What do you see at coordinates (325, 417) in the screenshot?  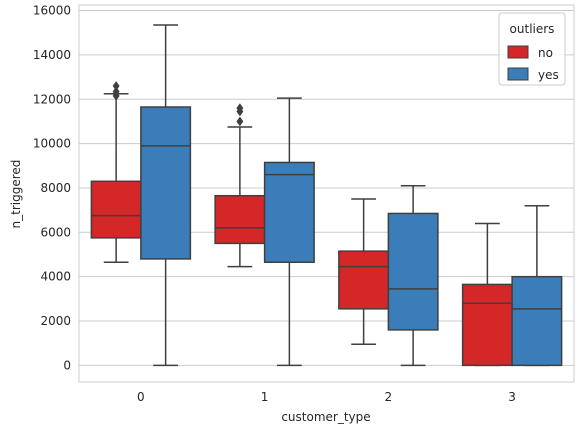 I see `x-axis-label: customer_type` at bounding box center [325, 417].